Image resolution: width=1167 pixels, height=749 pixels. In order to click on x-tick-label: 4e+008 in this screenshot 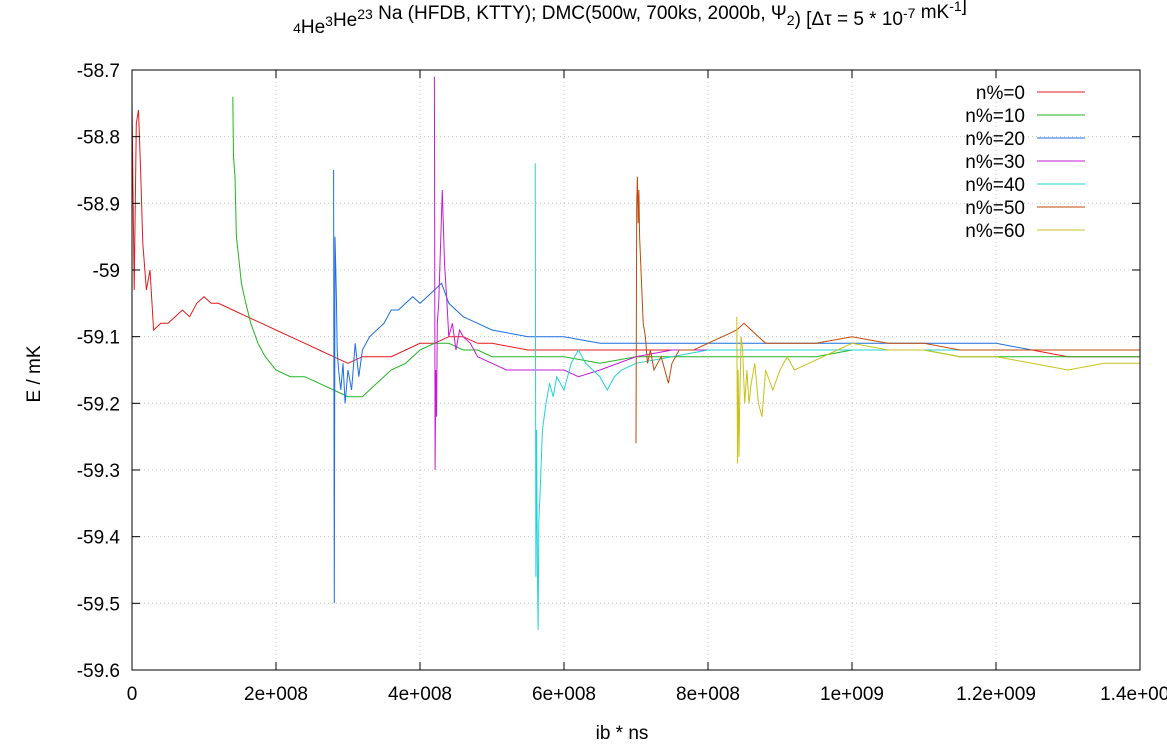, I will do `click(420, 694)`.